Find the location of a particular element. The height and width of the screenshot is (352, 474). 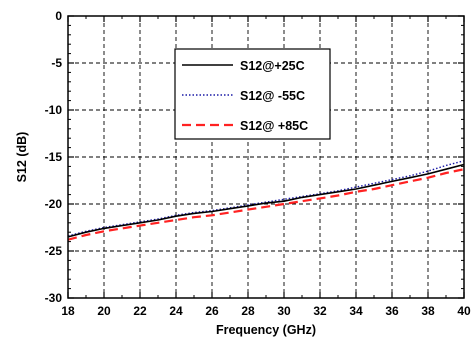

y-tick-label: -5 is located at coordinates (56, 63).